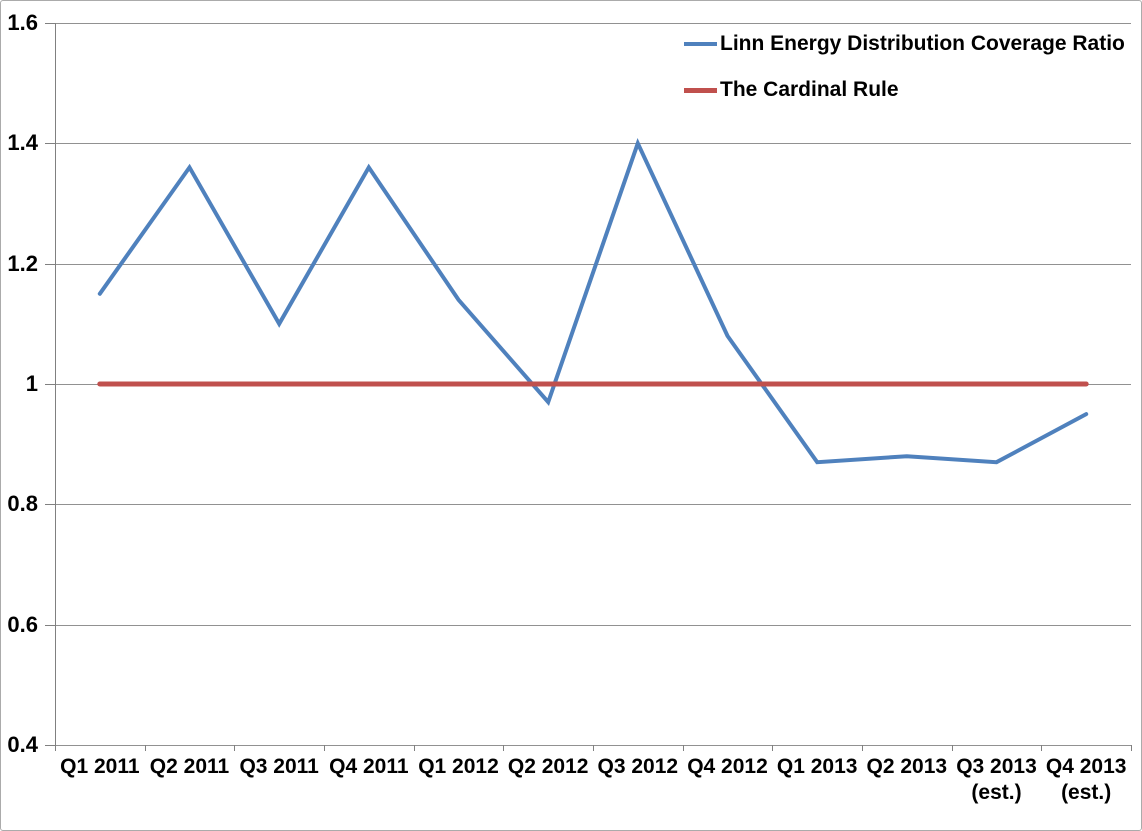 Image resolution: width=1142 pixels, height=831 pixels. I want to click on legend-item-coverage-ratio: Linn Energy Distribution Coverage Ratio, so click(904, 44).